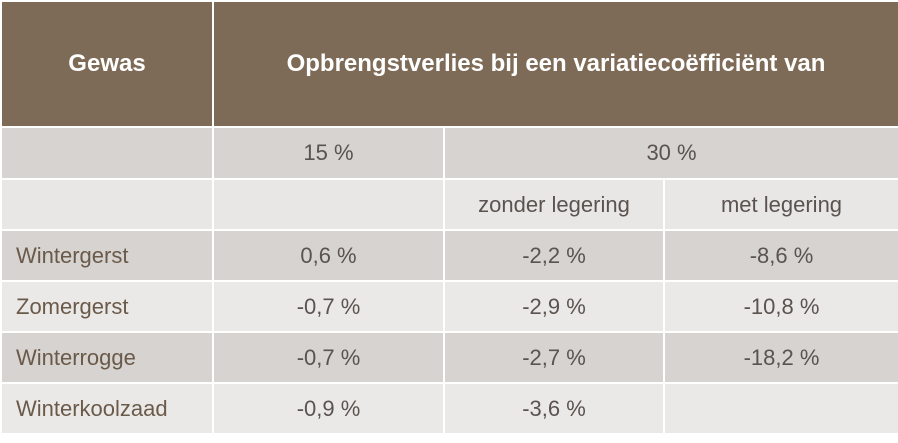 This screenshot has height=443, width=898. I want to click on subheader-row: 15 % 30 %, so click(449, 153).